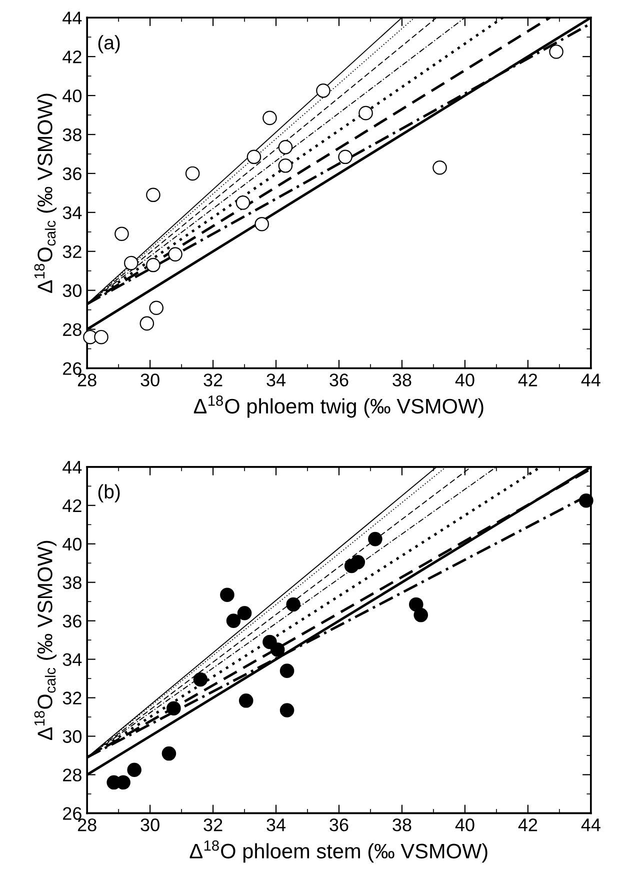  I want to click on annotation: (a), so click(109, 44).